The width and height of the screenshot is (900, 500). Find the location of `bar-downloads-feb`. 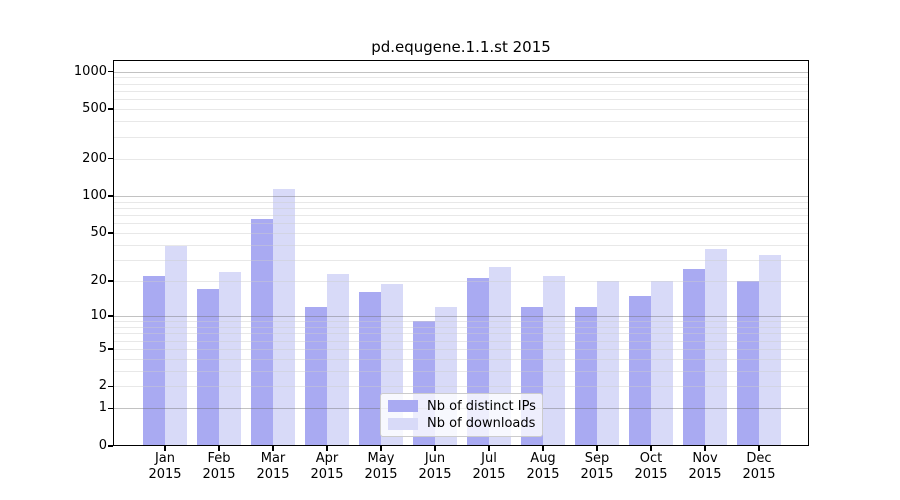

bar-downloads-feb is located at coordinates (230, 358).